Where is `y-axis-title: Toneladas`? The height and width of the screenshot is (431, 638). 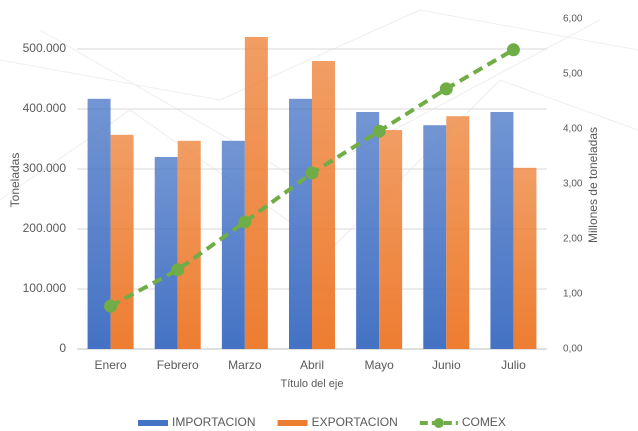
y-axis-title: Toneladas is located at coordinates (15, 180).